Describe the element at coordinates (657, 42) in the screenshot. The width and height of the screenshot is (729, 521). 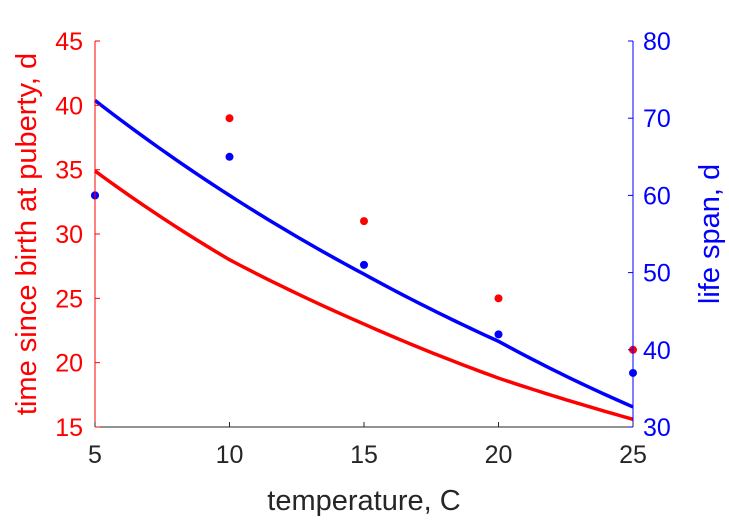
I see `right-y-tick-label: 80` at that location.